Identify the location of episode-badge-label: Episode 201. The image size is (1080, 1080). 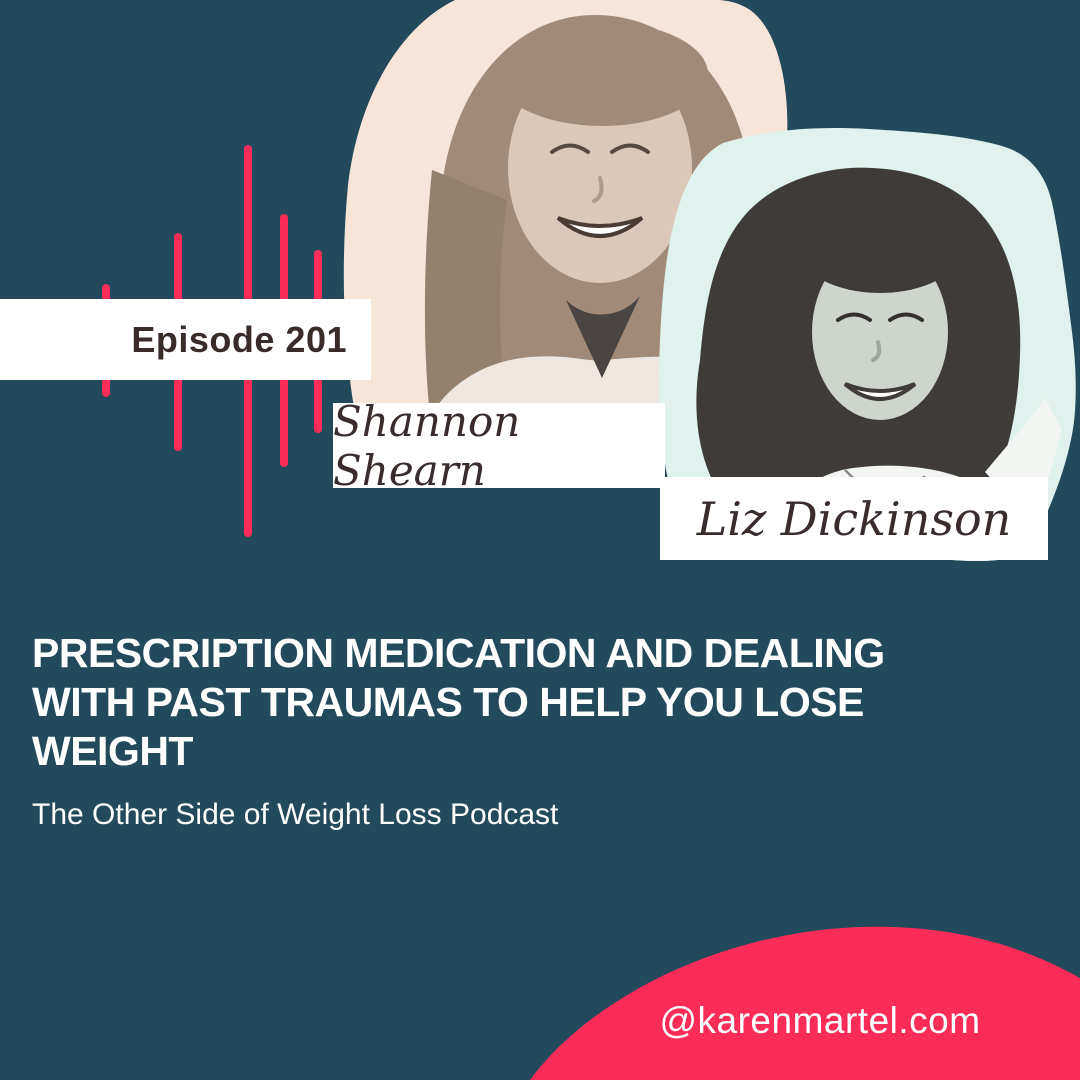
(239, 339).